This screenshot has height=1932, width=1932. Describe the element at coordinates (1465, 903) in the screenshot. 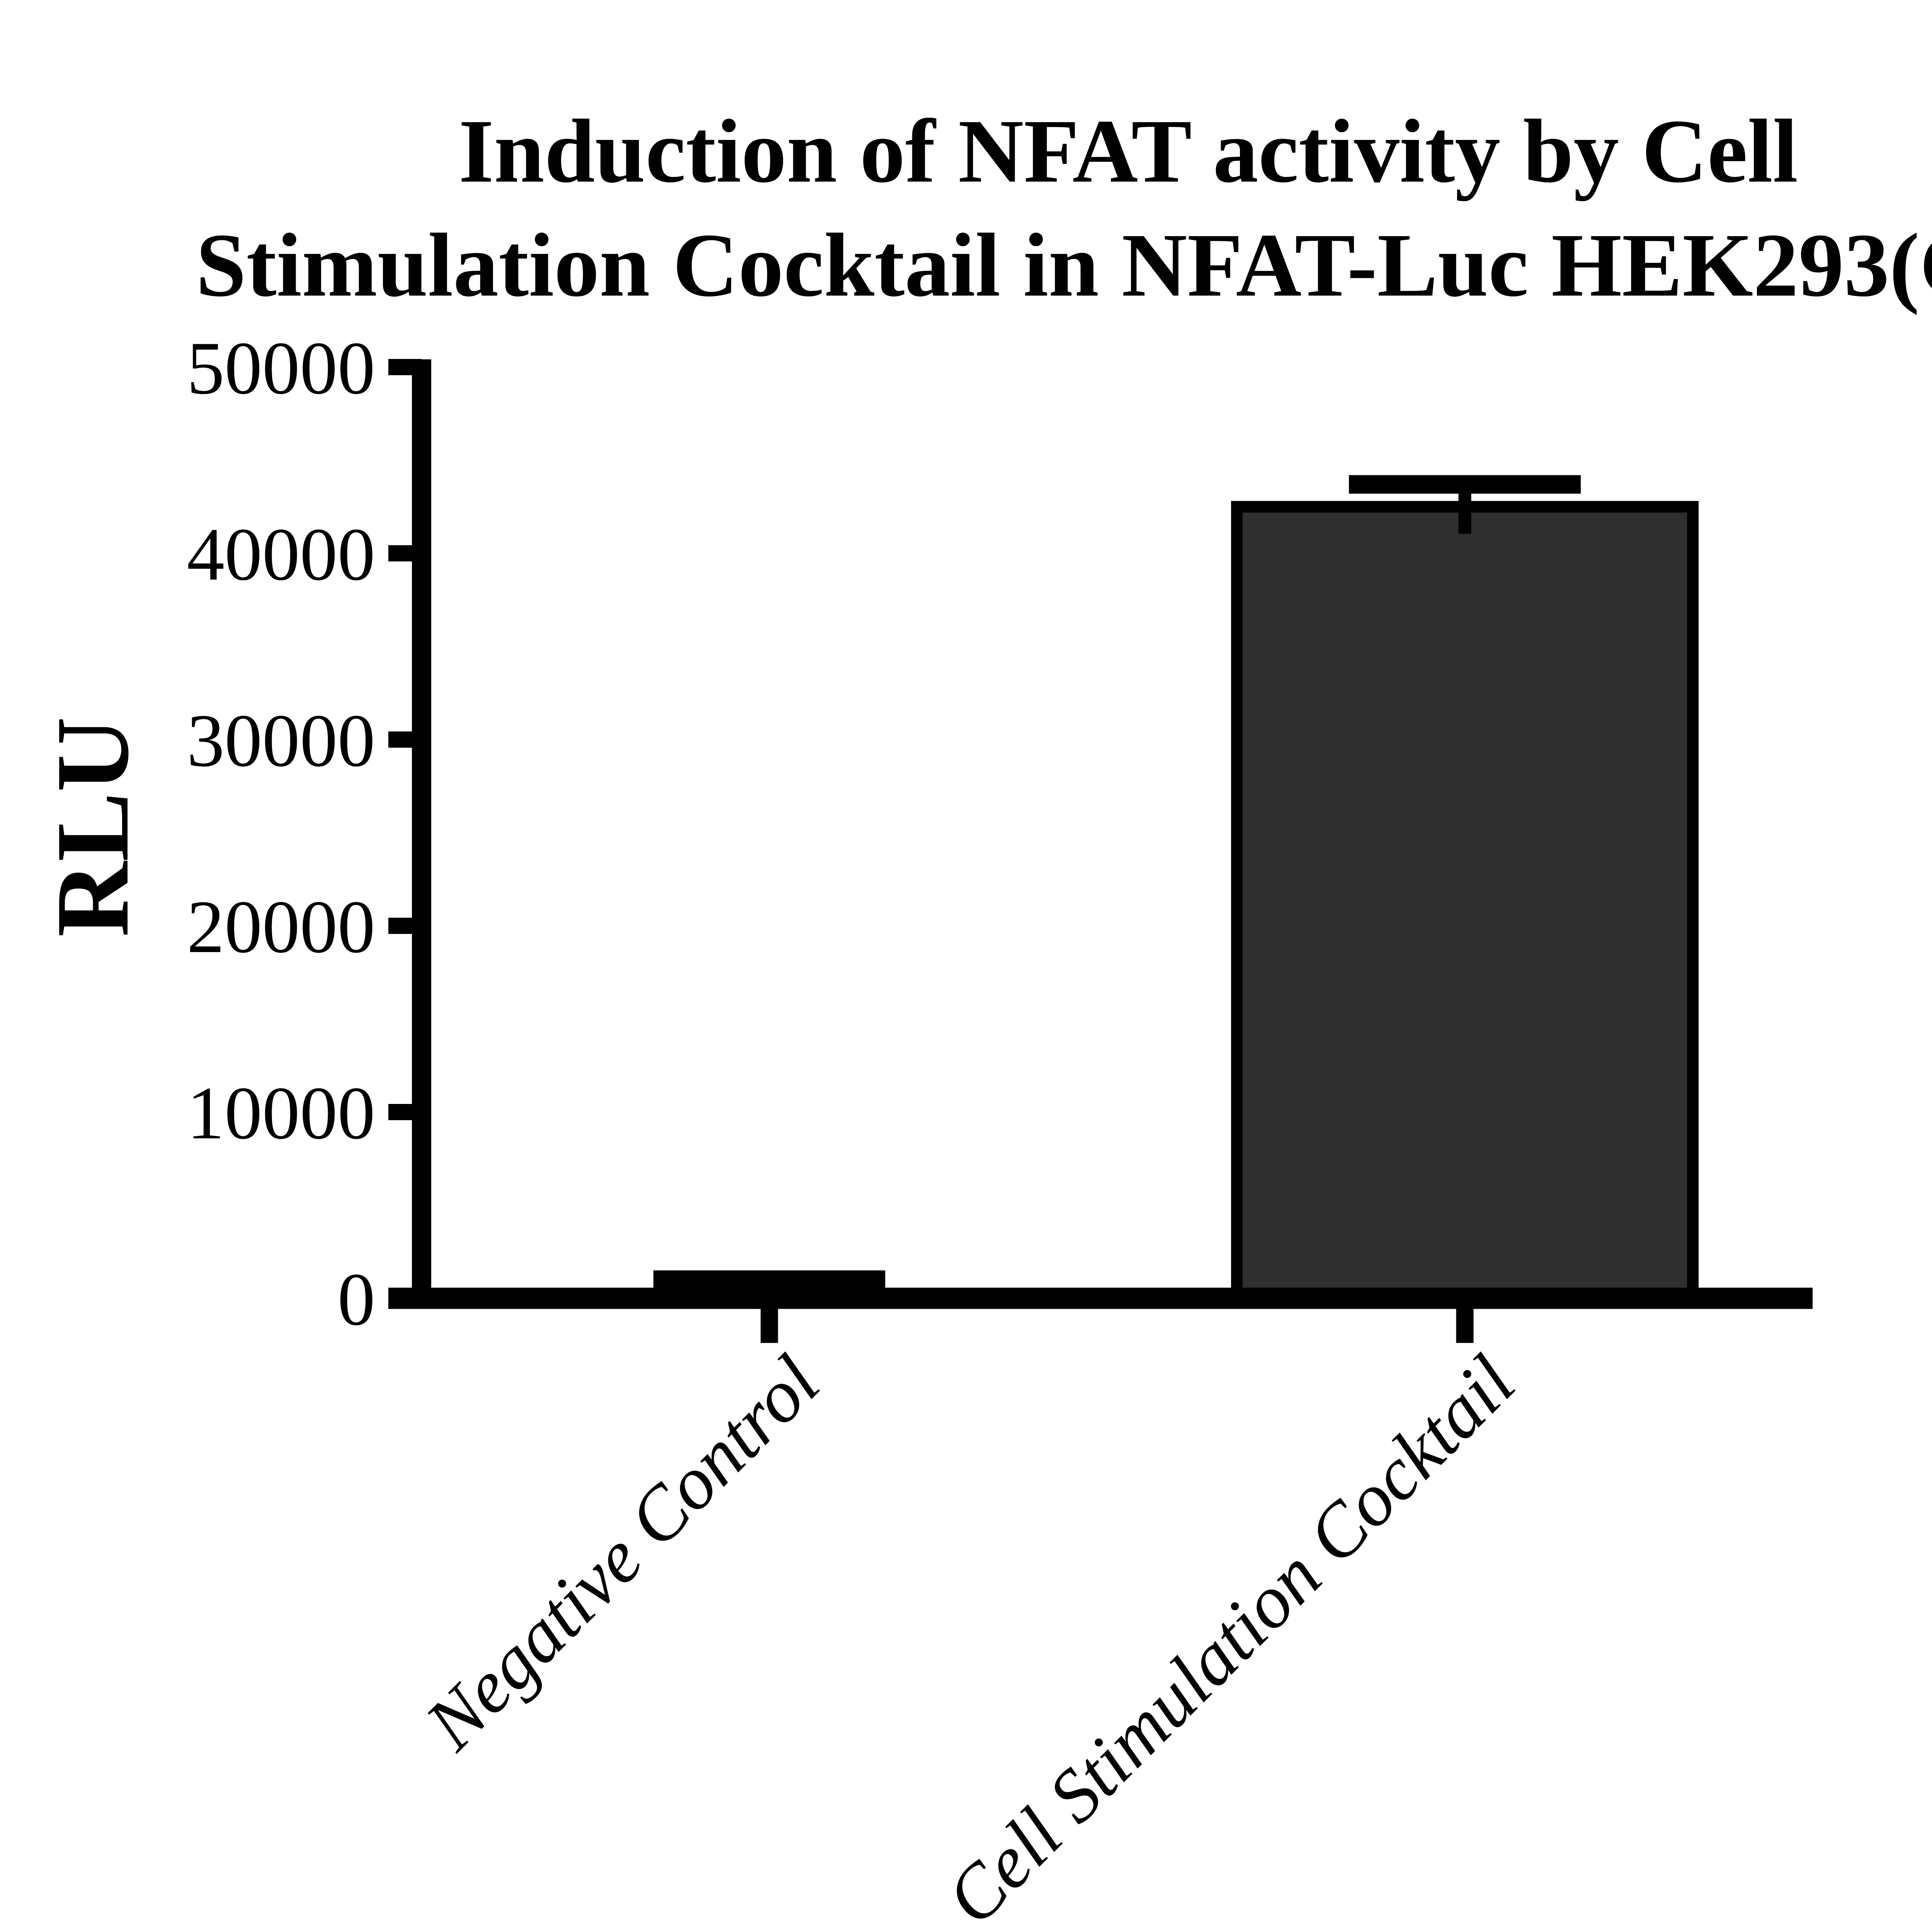

I see `bar-cell-stimulation-cocktail` at that location.